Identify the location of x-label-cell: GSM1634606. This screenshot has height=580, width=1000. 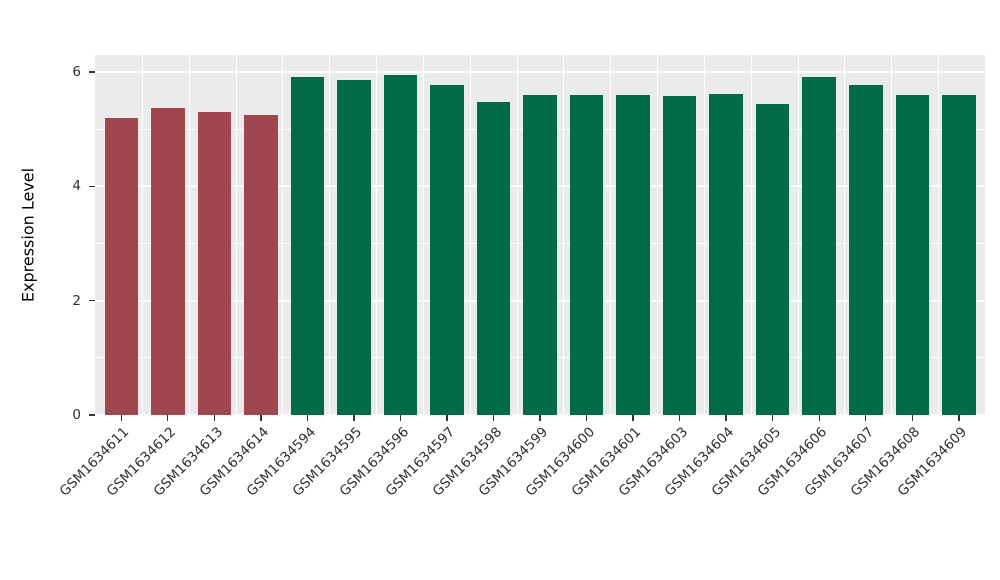
(799, 499).